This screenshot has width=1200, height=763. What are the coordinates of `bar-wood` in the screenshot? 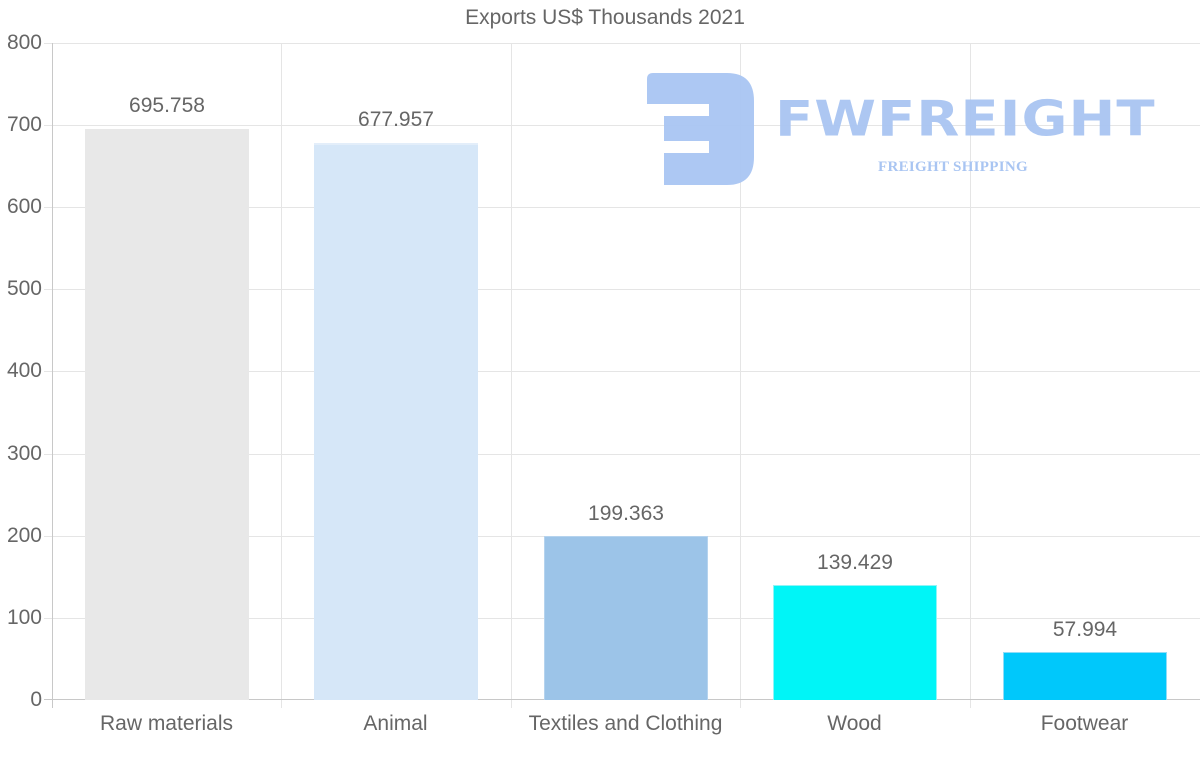 It's located at (855, 642).